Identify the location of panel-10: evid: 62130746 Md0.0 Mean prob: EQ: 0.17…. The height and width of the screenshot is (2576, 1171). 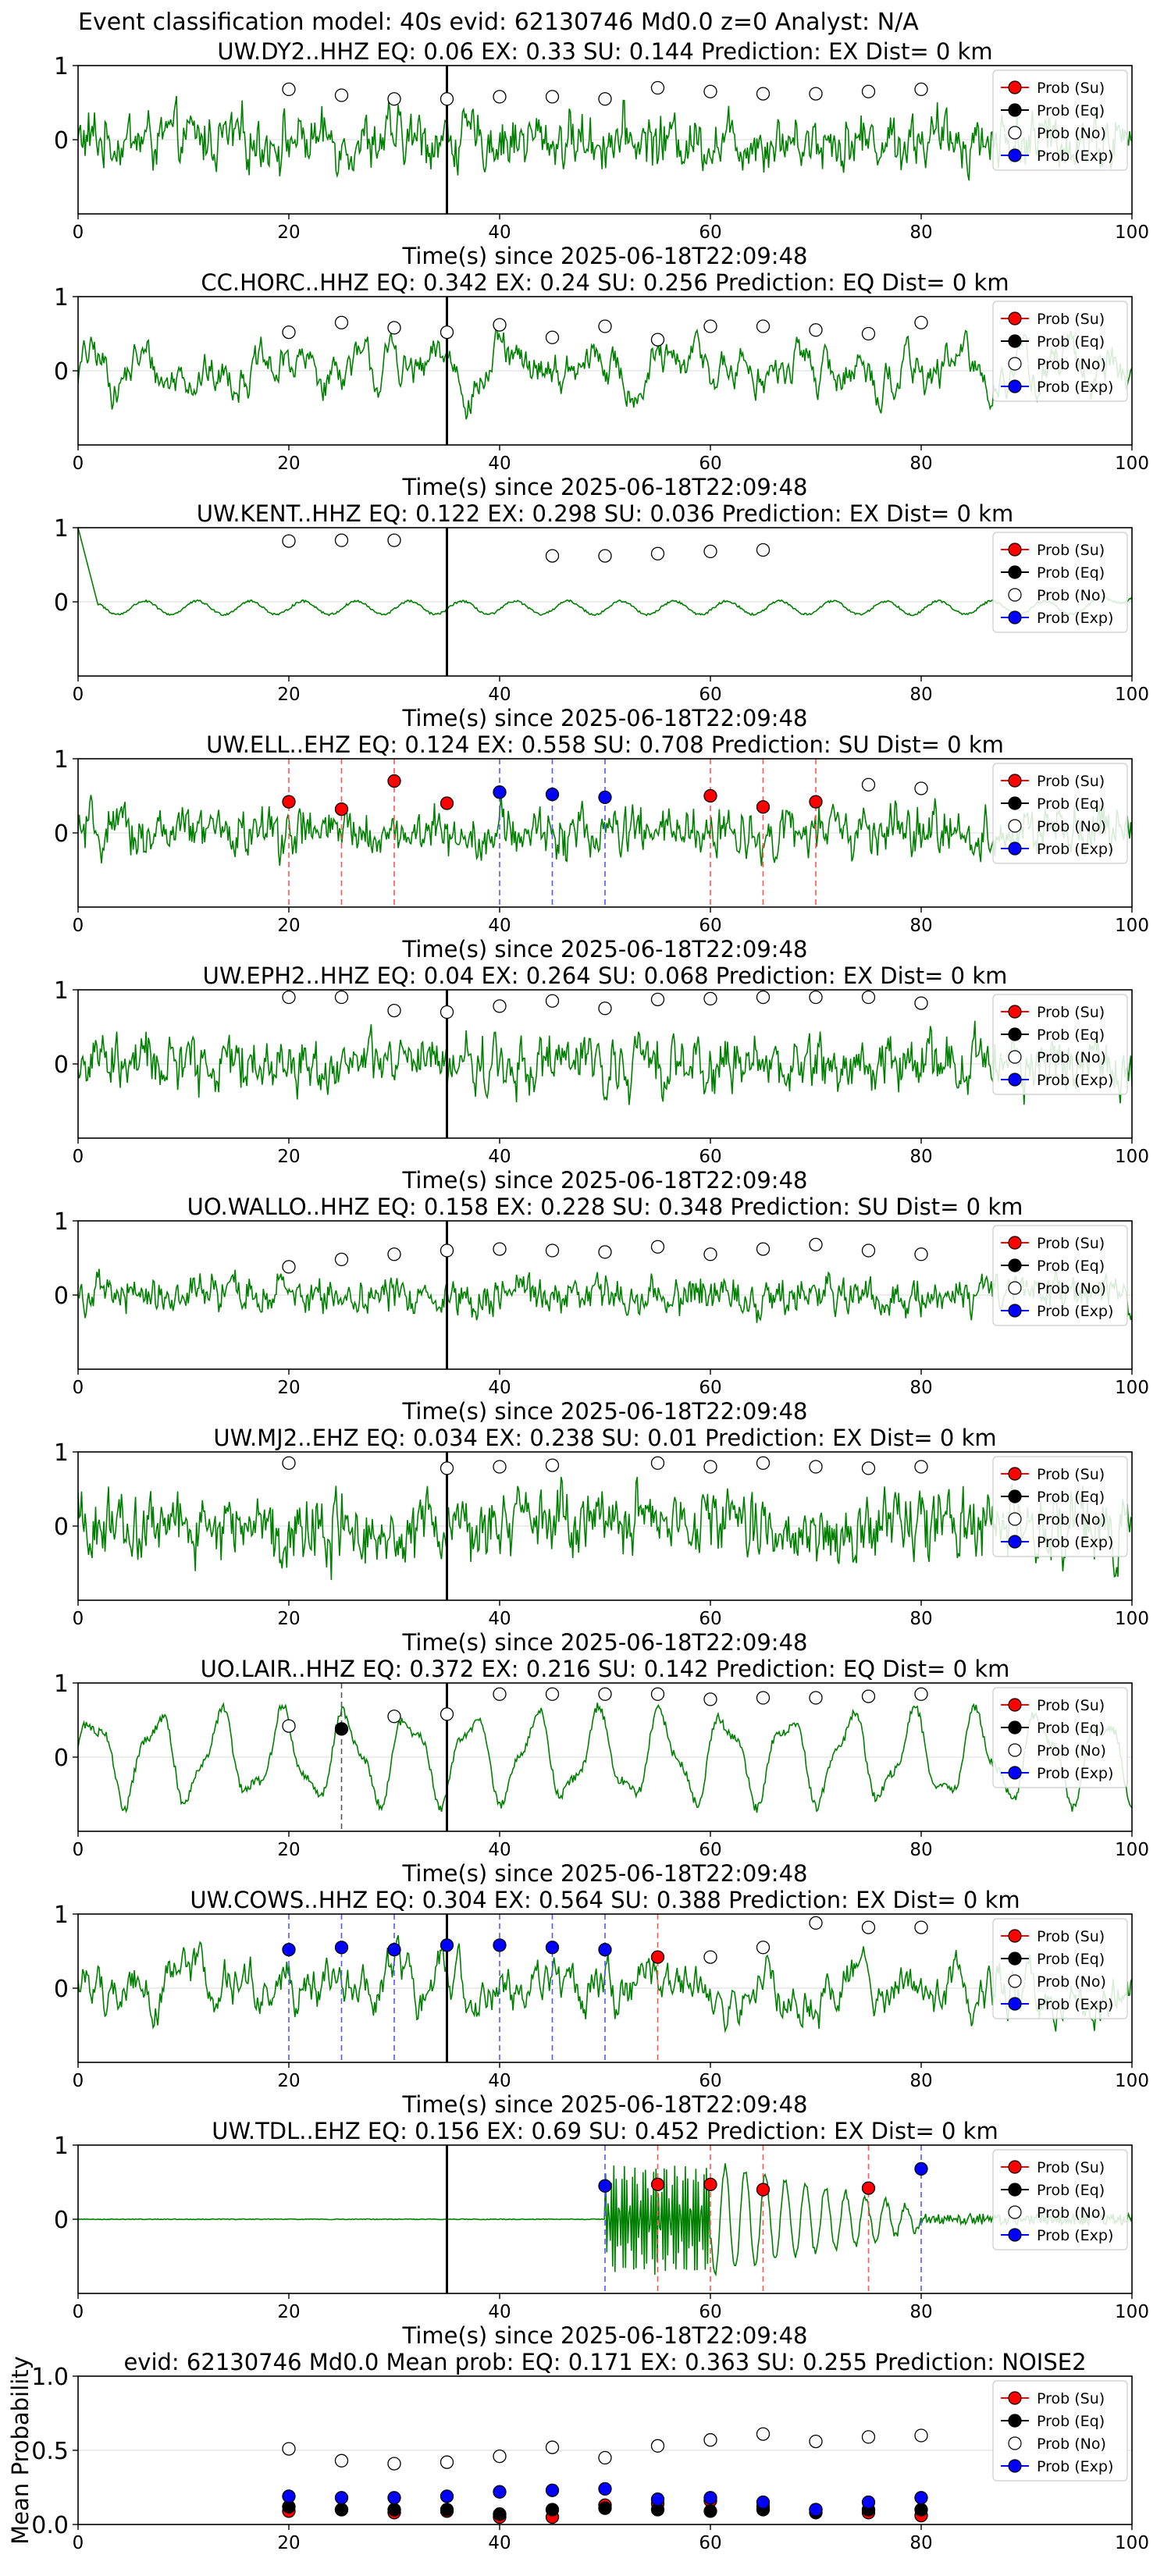
(578, 2451).